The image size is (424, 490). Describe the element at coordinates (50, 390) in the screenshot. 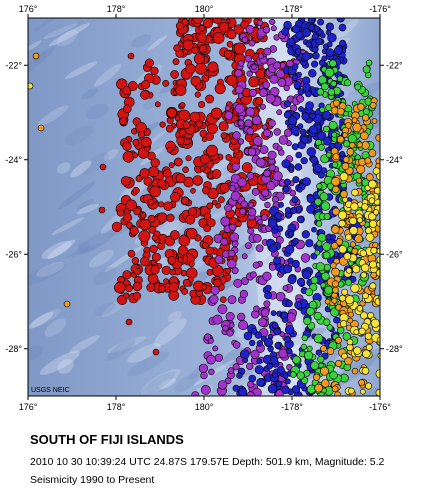

I see `map-credit: USGS NEIC` at that location.